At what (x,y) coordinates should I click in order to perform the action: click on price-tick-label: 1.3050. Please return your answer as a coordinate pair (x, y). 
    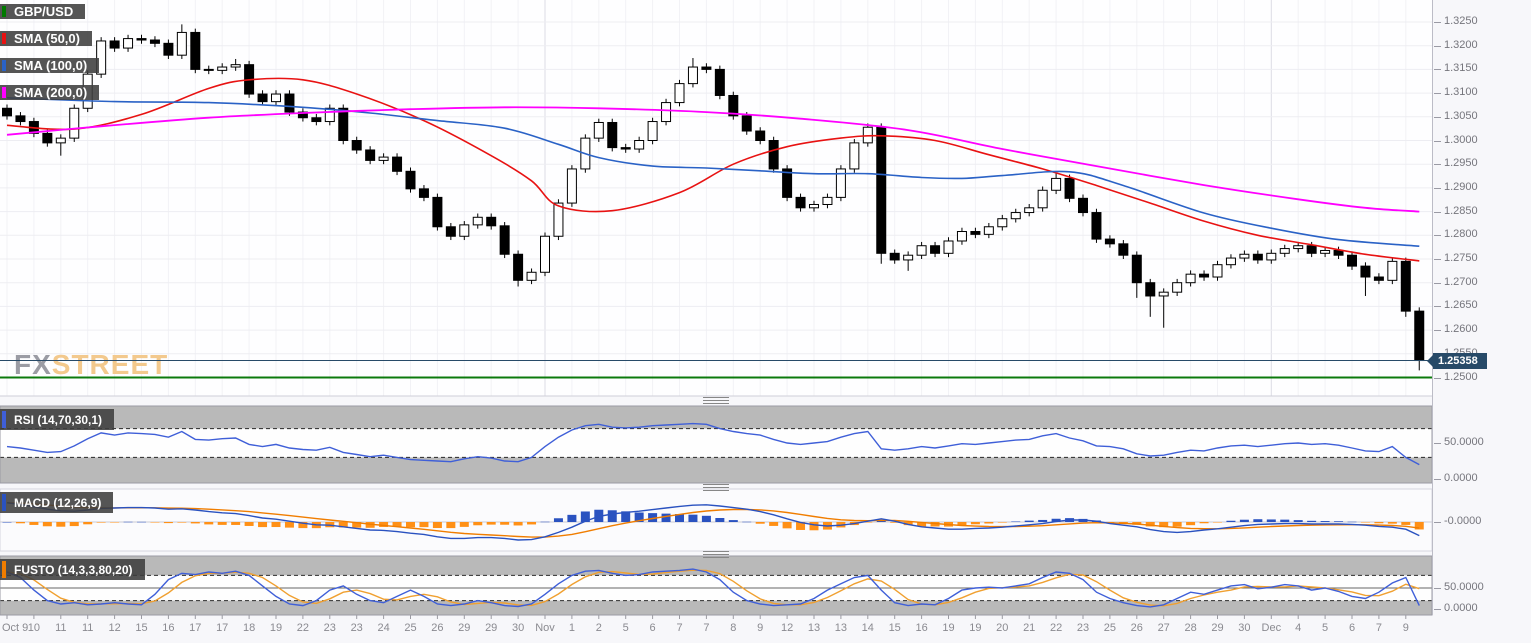
    Looking at the image, I should click on (1456, 116).